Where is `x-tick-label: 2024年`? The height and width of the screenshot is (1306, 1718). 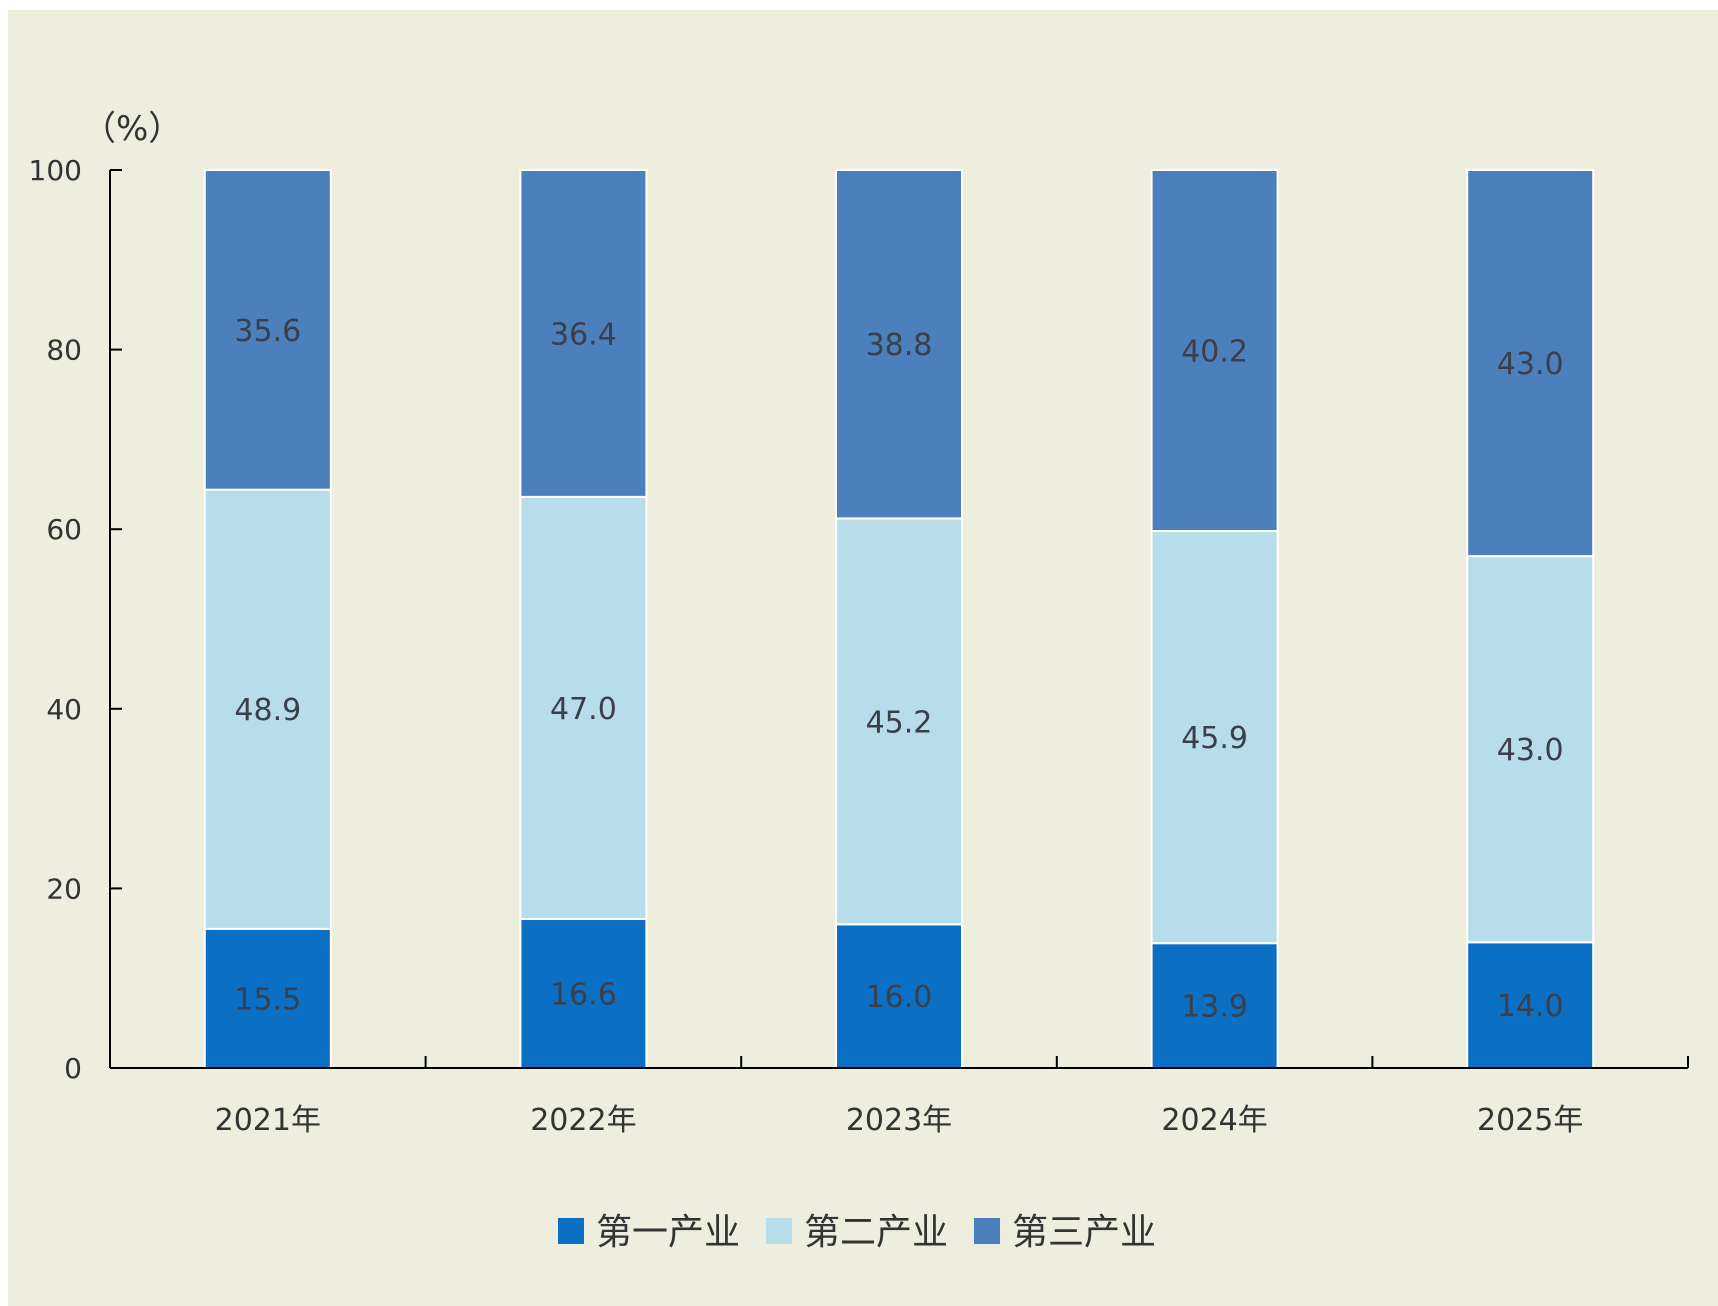 x-tick-label: 2024年 is located at coordinates (1214, 1120).